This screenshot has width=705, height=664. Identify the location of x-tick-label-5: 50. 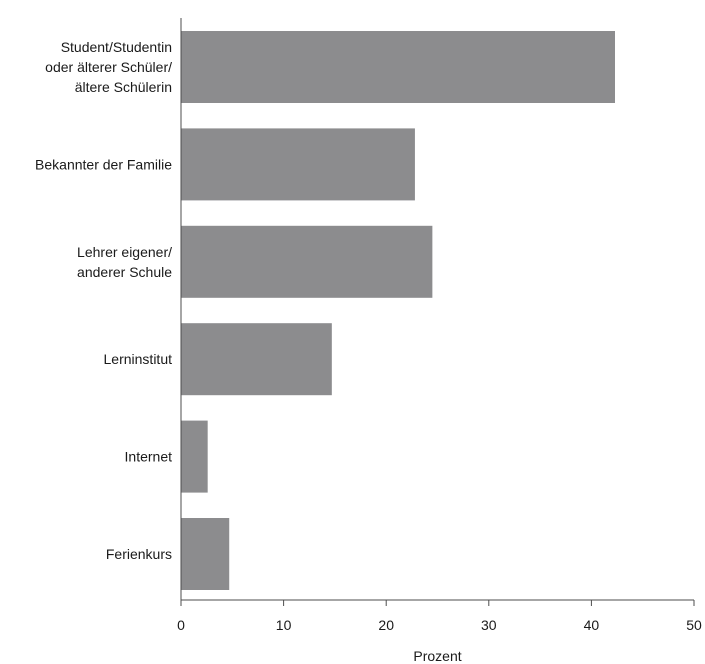
(694, 625).